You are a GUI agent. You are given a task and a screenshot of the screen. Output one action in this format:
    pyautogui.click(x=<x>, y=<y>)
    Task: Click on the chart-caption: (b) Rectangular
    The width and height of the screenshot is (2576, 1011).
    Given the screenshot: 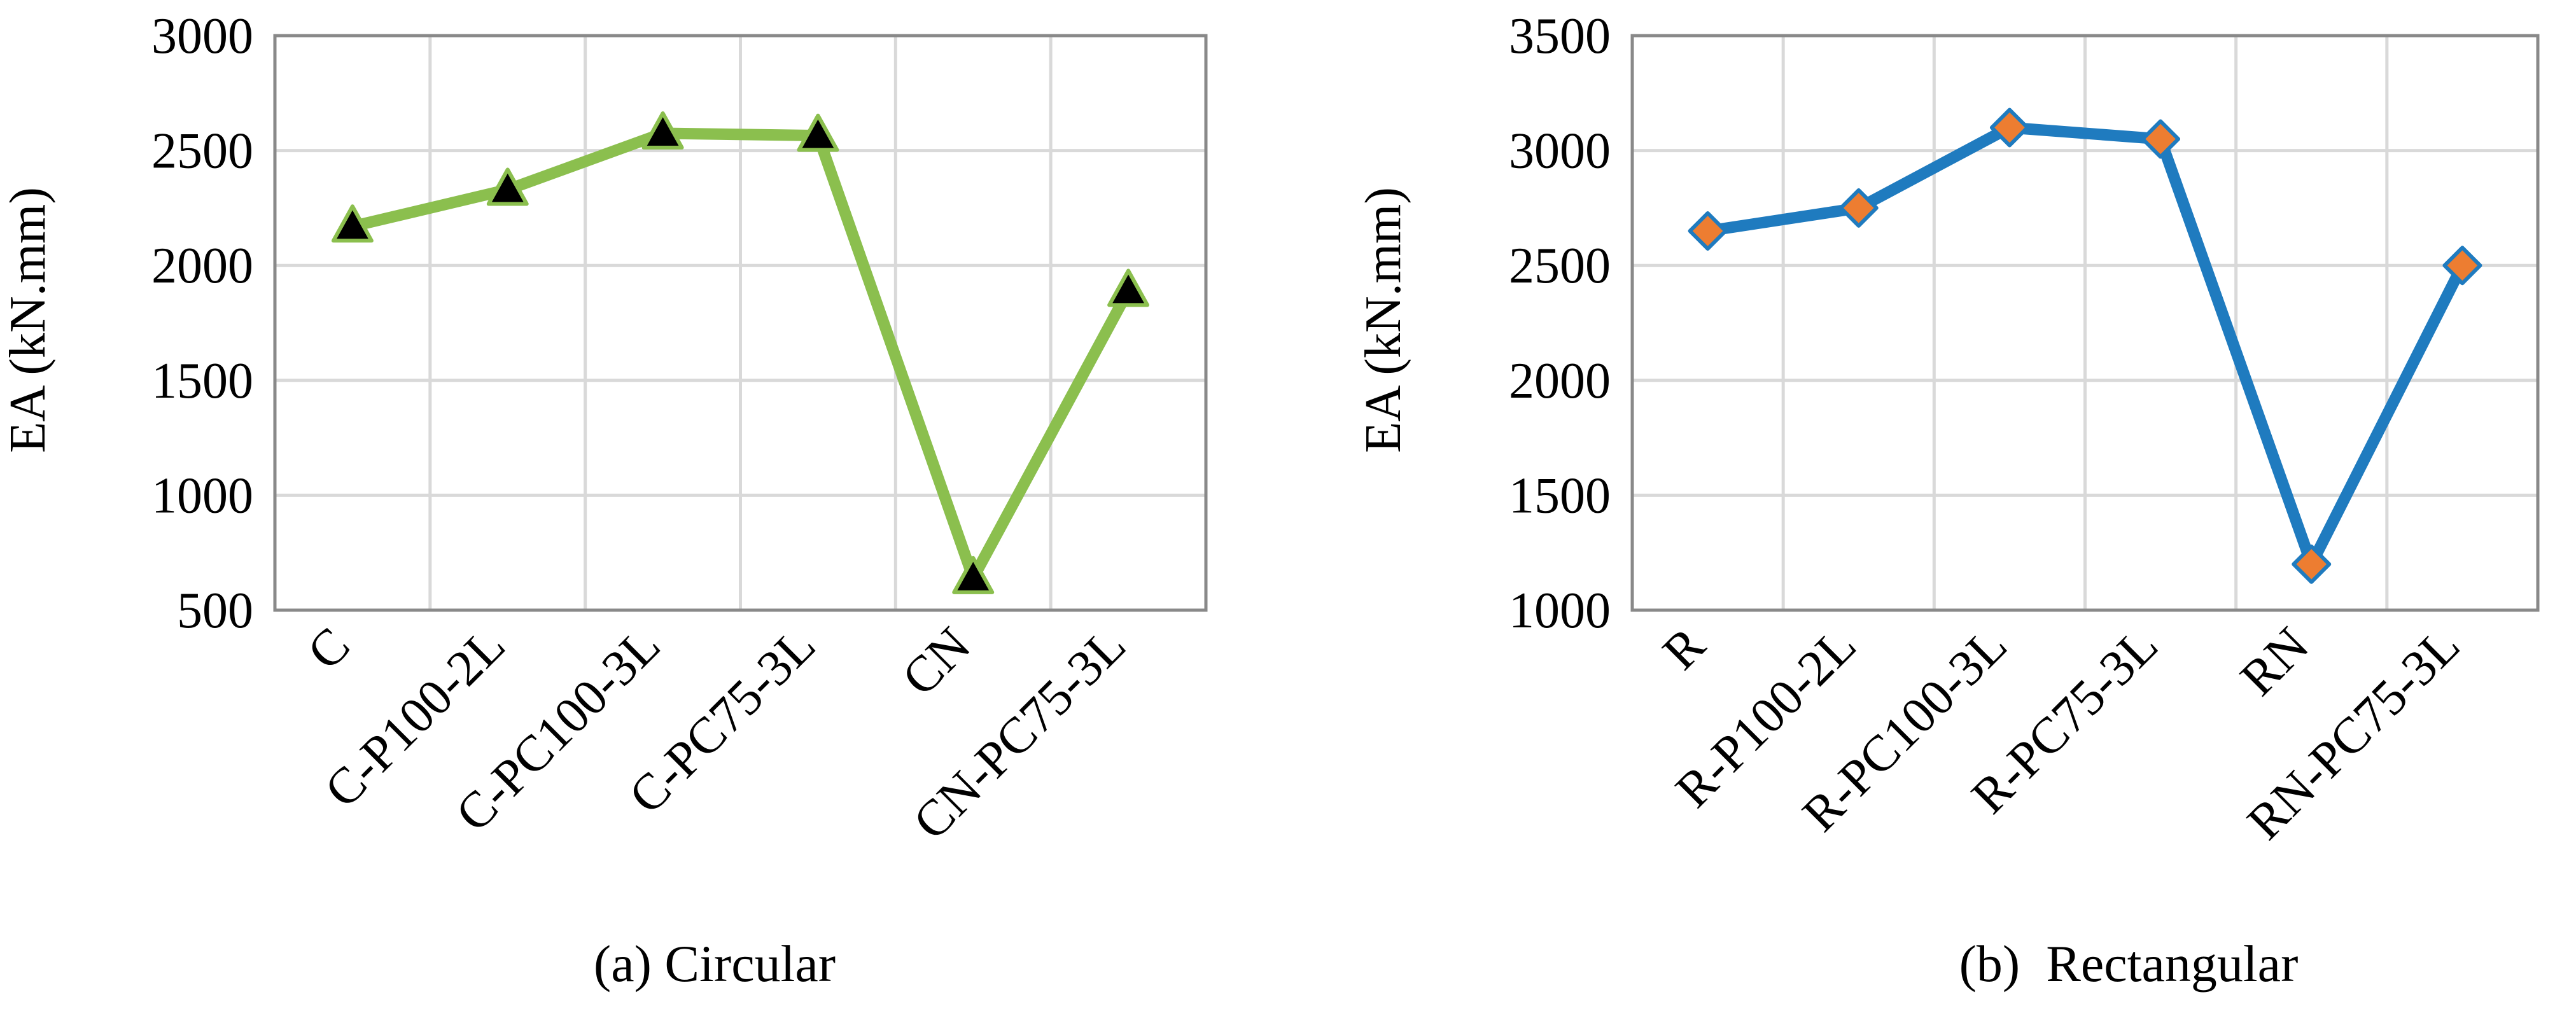 What is the action you would take?
    pyautogui.click(x=2129, y=964)
    